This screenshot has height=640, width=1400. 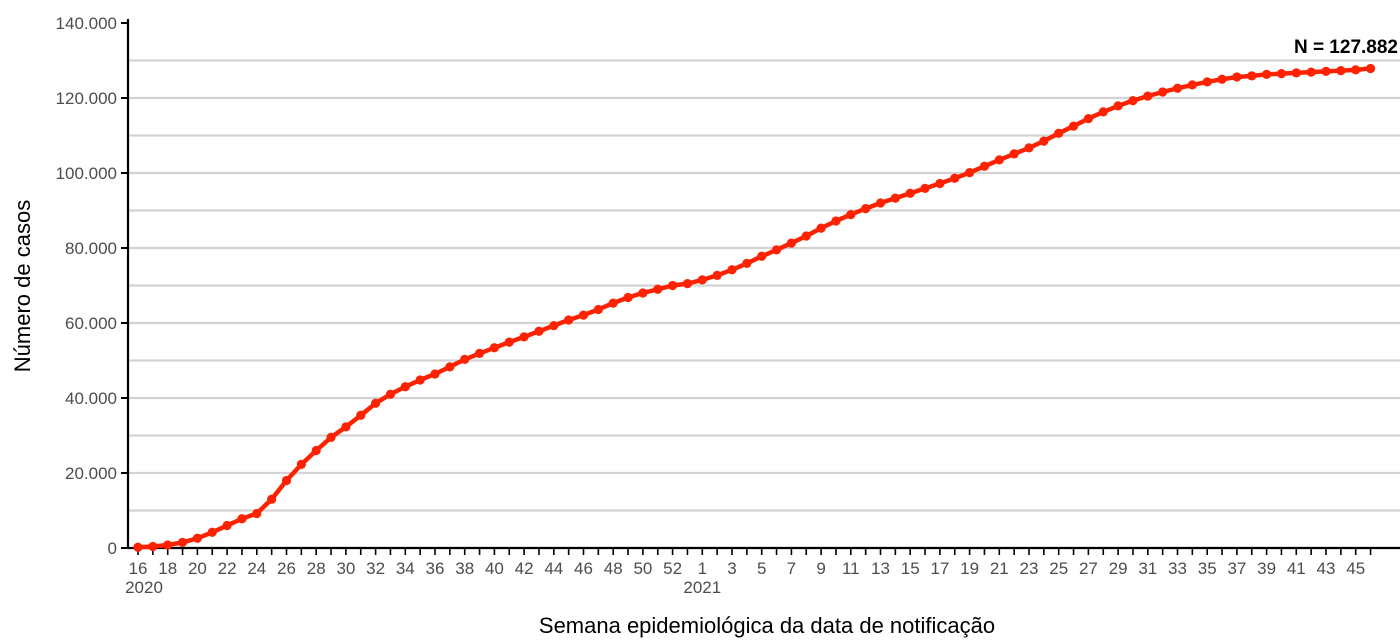 What do you see at coordinates (86, 98) in the screenshot?
I see `y-tick-label: 120.000` at bounding box center [86, 98].